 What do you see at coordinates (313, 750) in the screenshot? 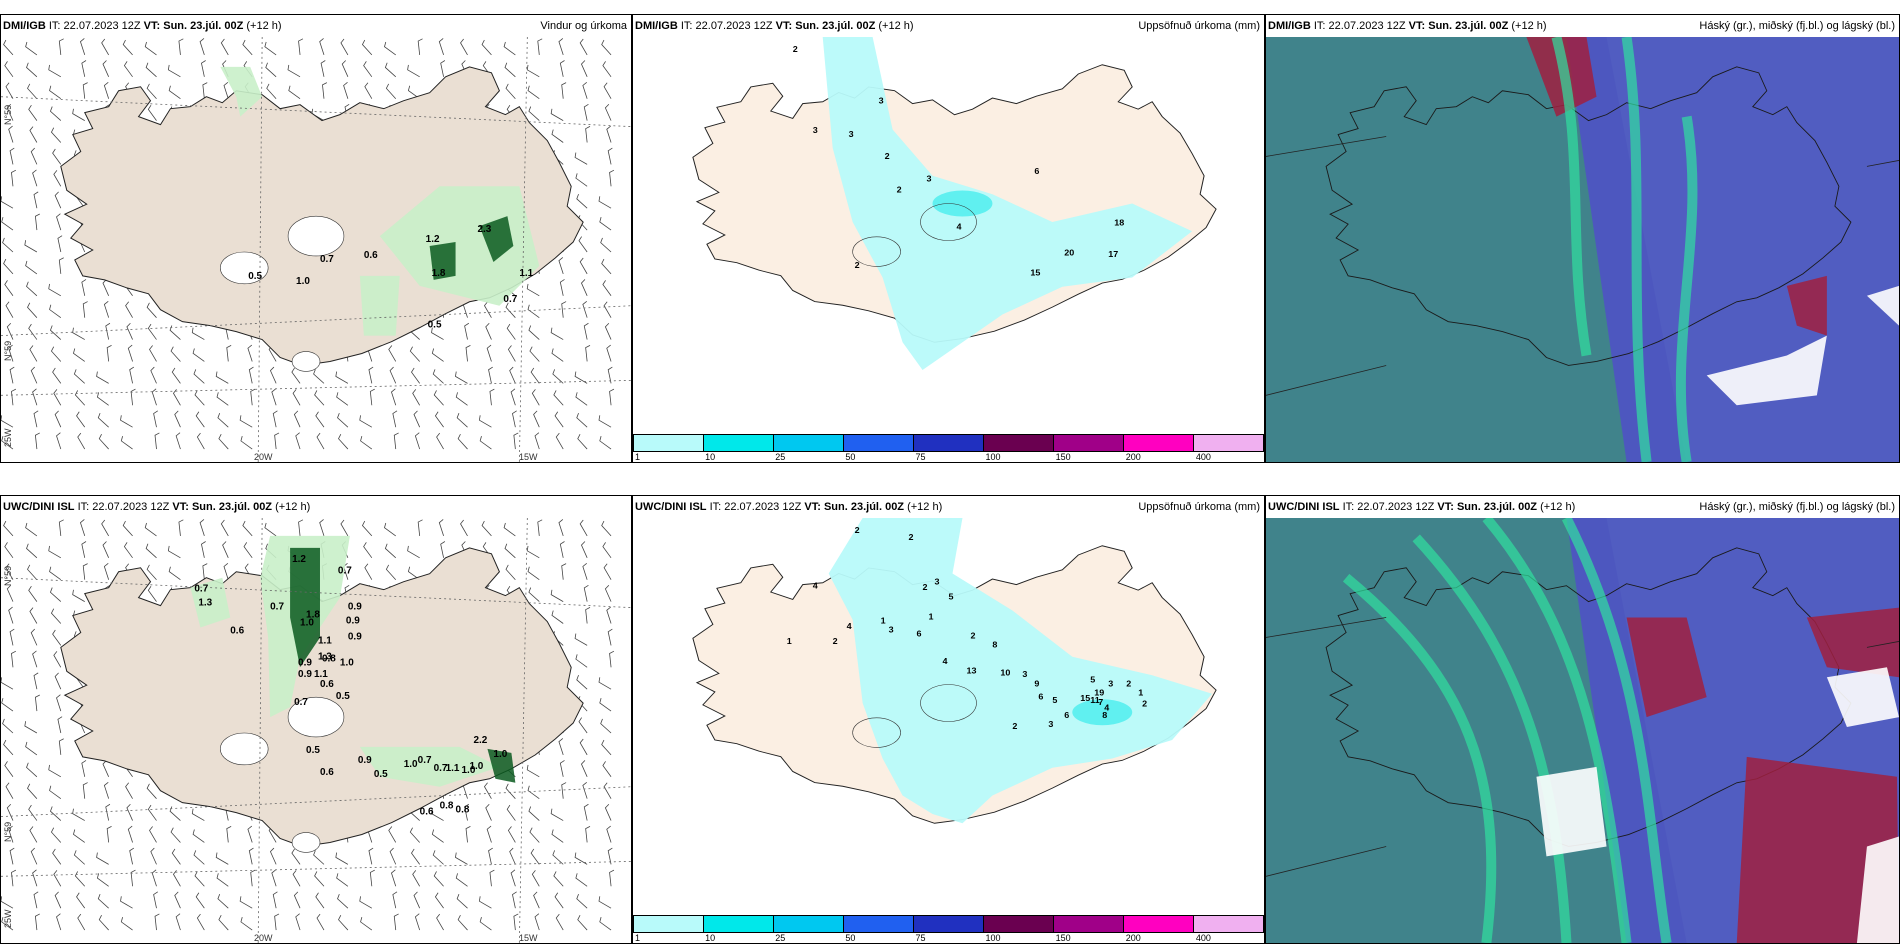
I see `value-label: 0.5` at bounding box center [313, 750].